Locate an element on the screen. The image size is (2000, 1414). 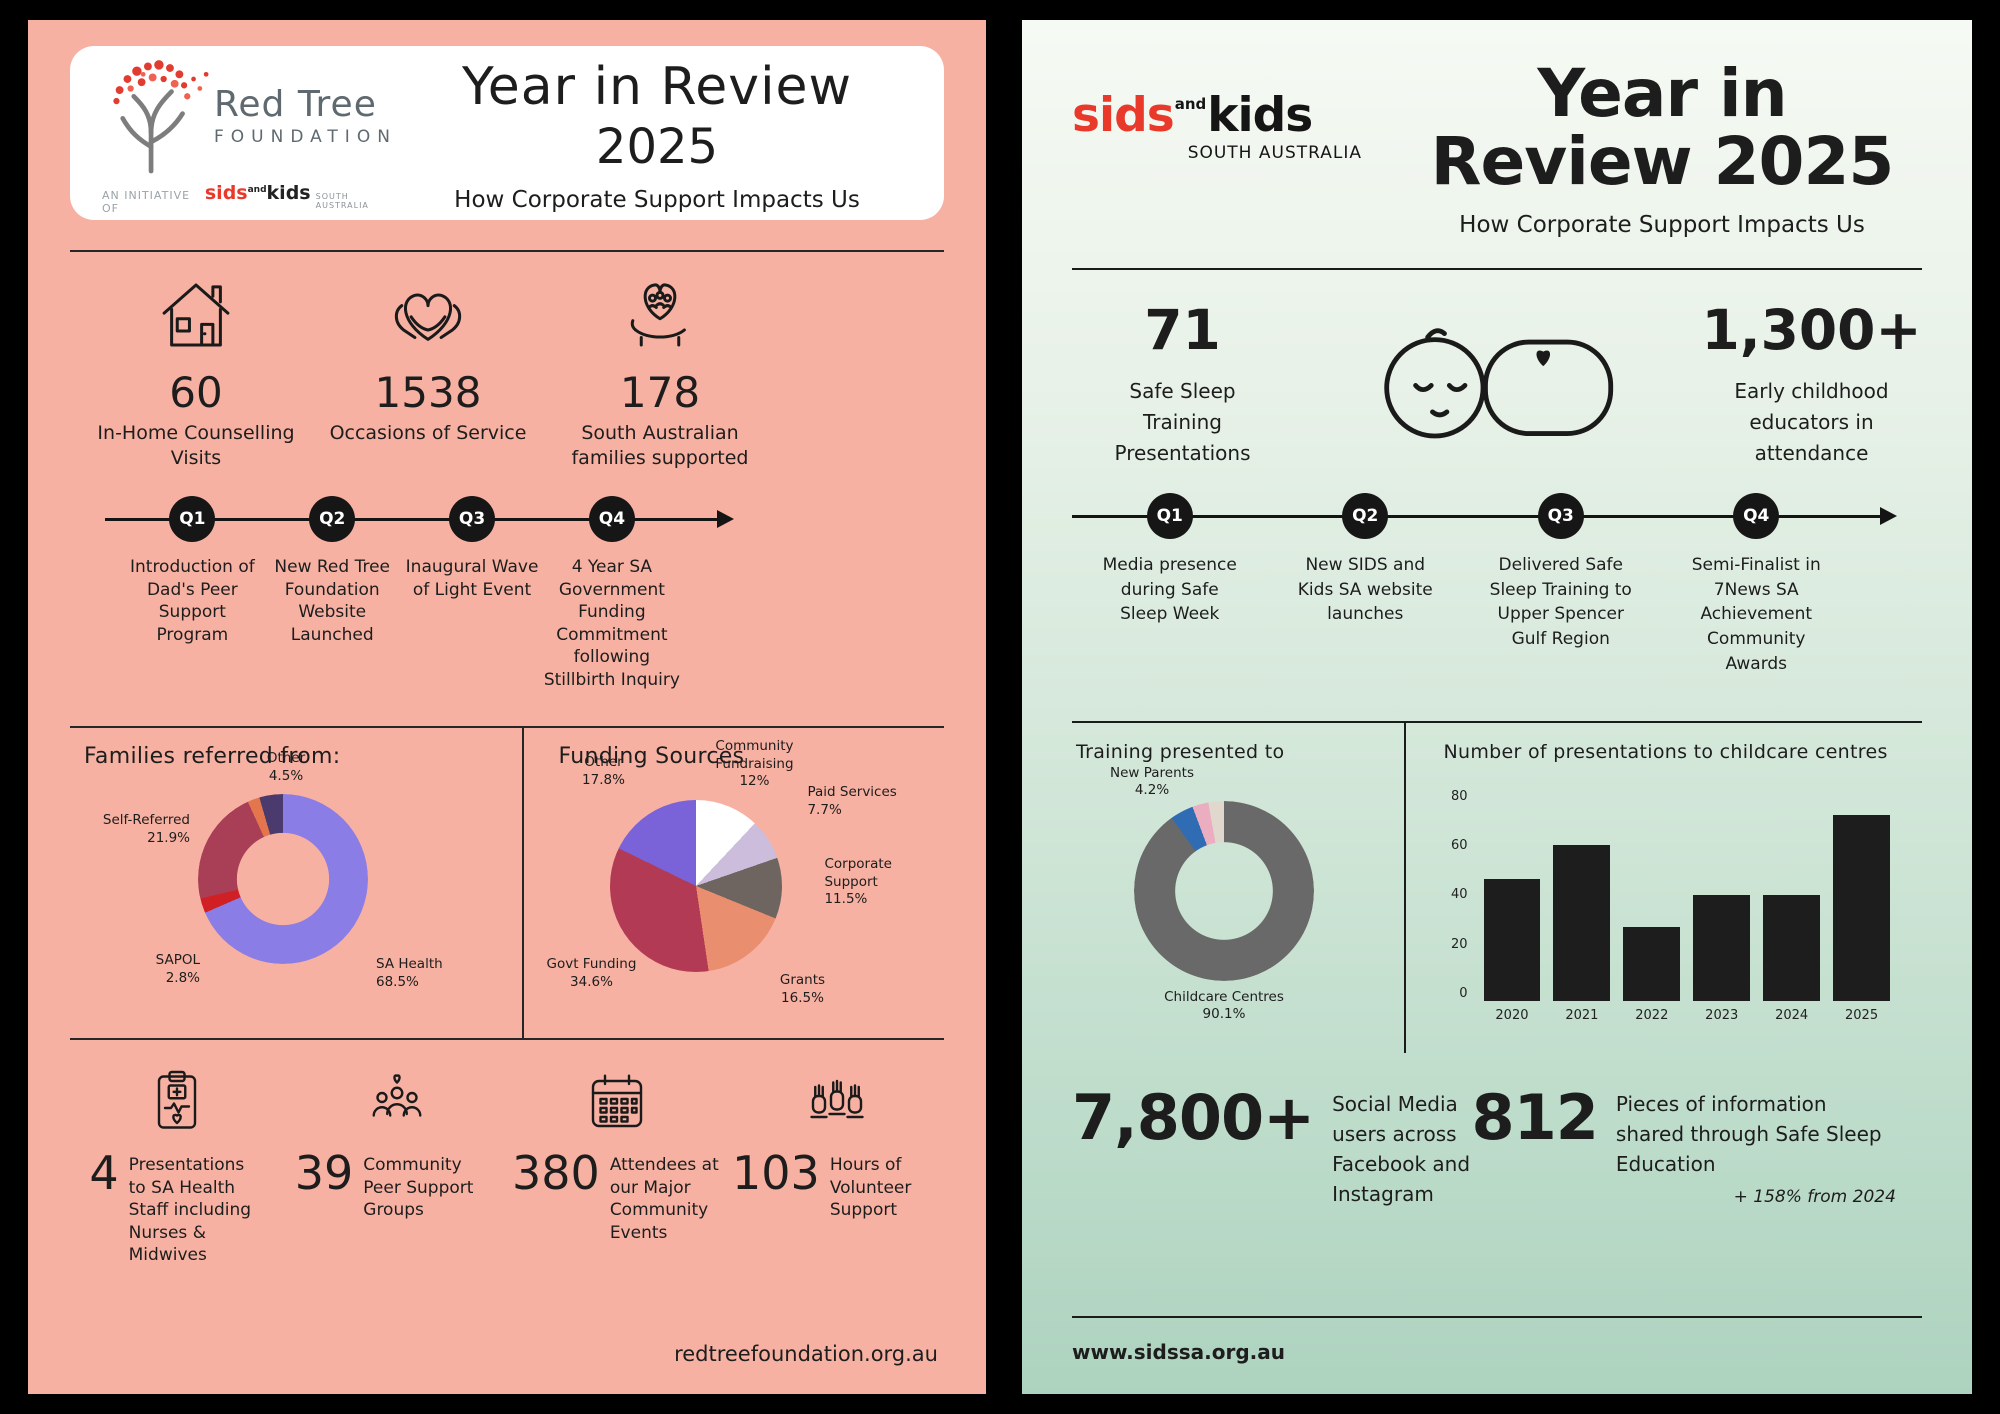
red-tree-logo-text: Red Tree FOUNDATION is located at coordinates (305, 115).